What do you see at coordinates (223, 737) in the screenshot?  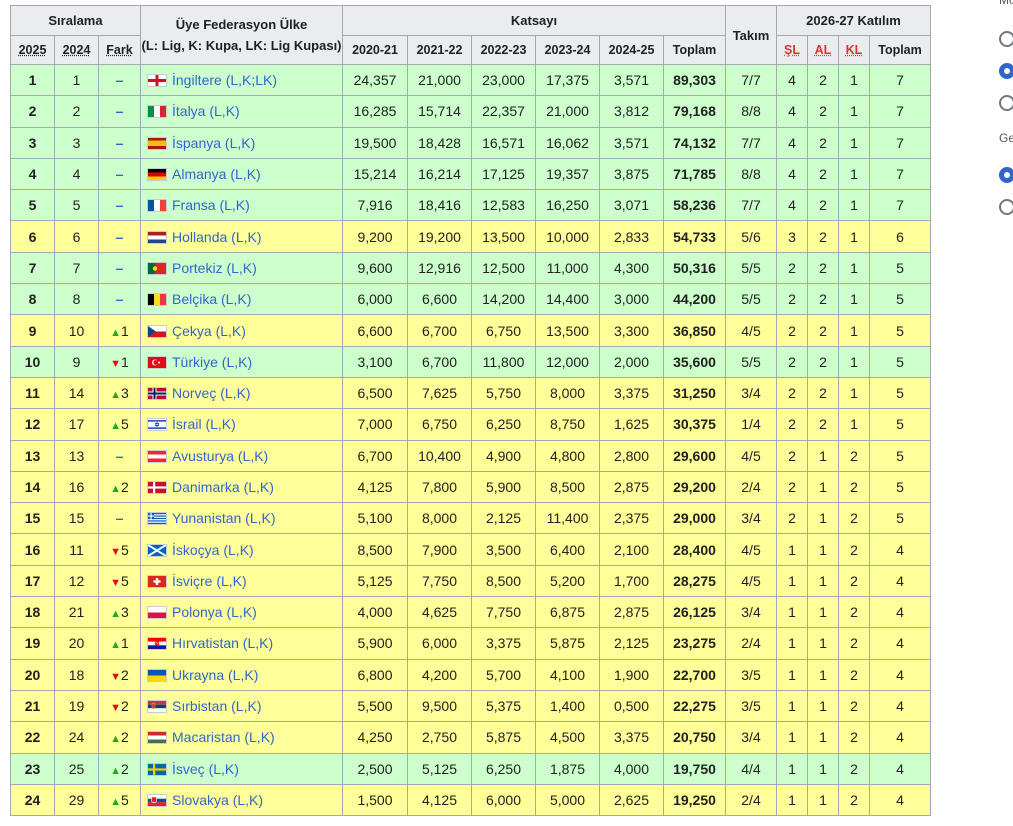 I see `country-link: Macaristan (L,K)` at bounding box center [223, 737].